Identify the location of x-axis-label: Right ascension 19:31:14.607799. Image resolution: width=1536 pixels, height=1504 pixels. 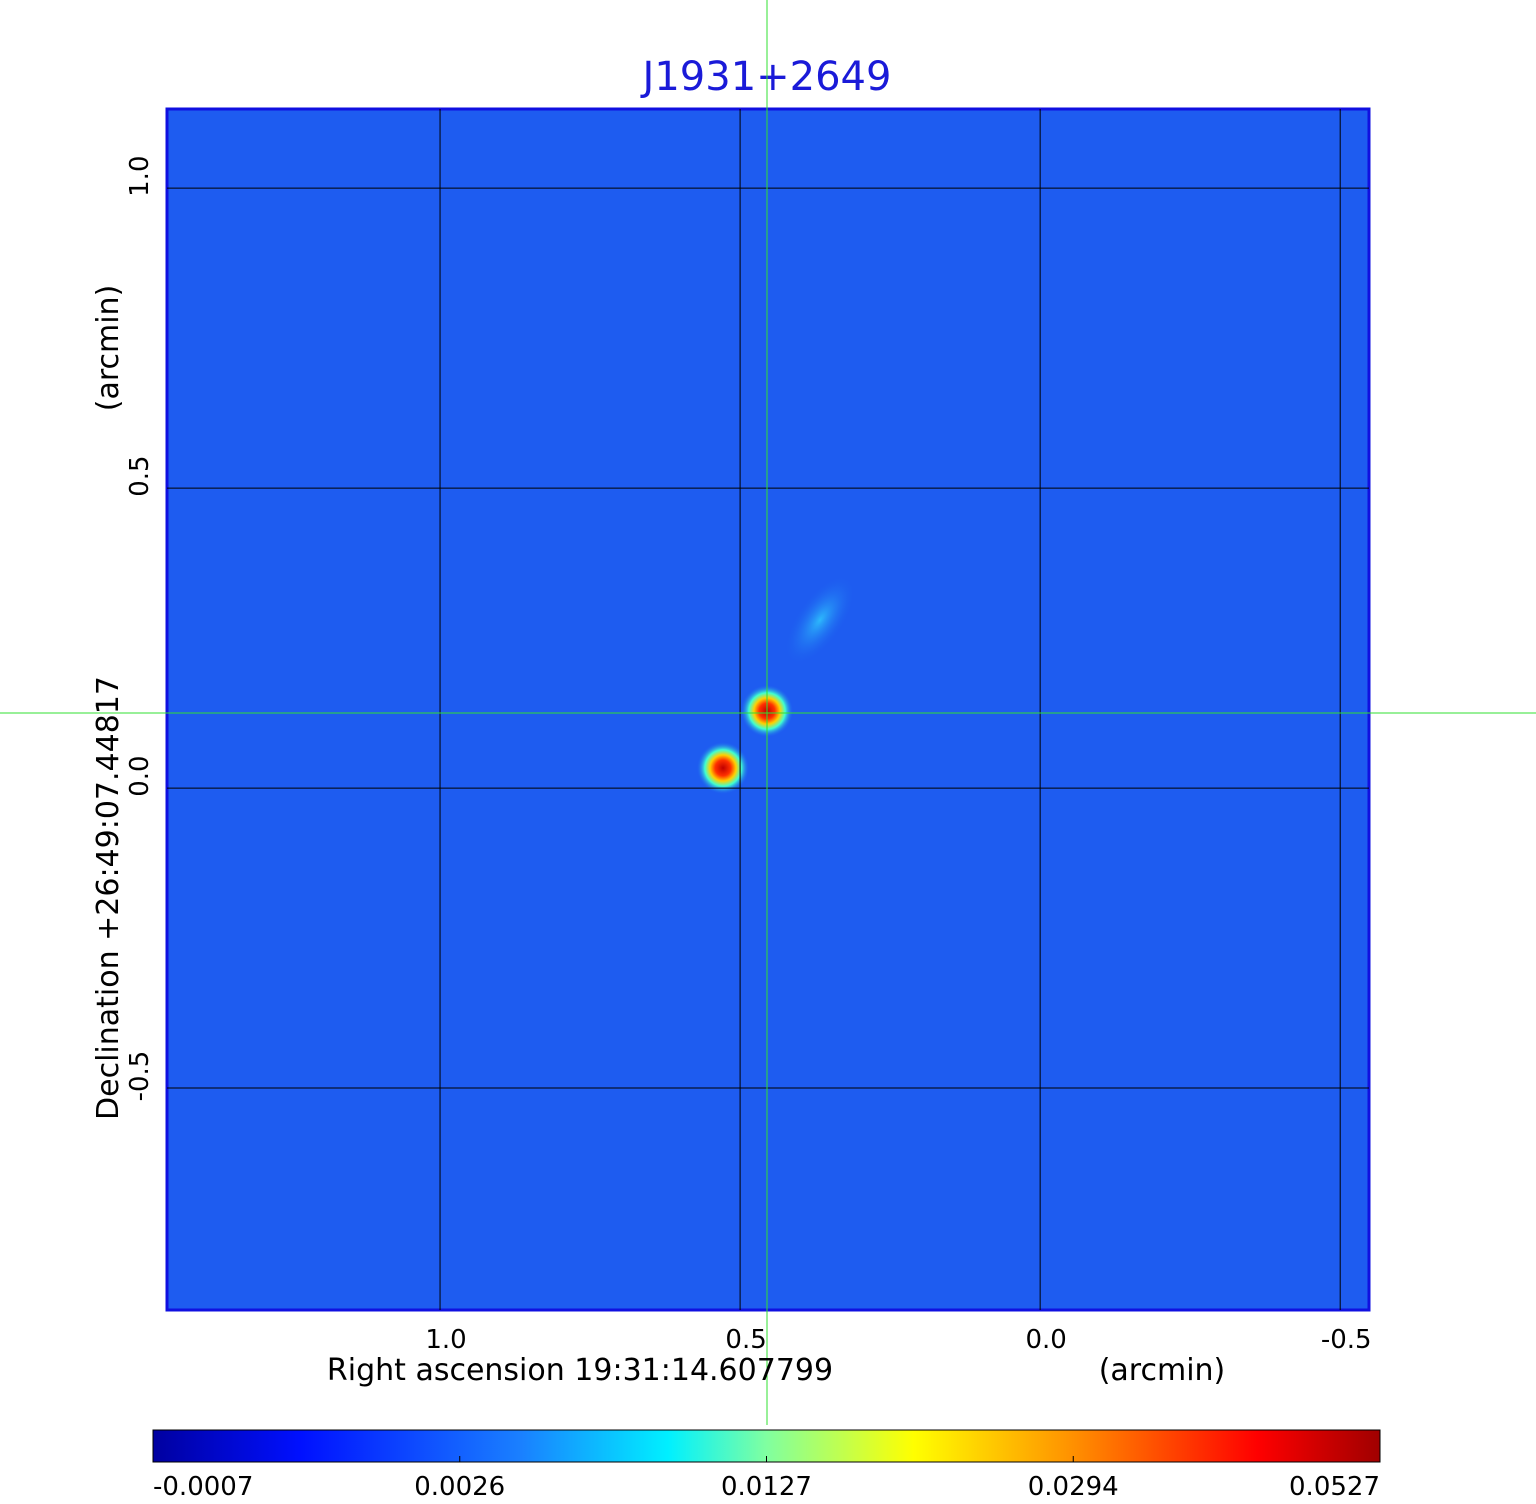
(580, 1370).